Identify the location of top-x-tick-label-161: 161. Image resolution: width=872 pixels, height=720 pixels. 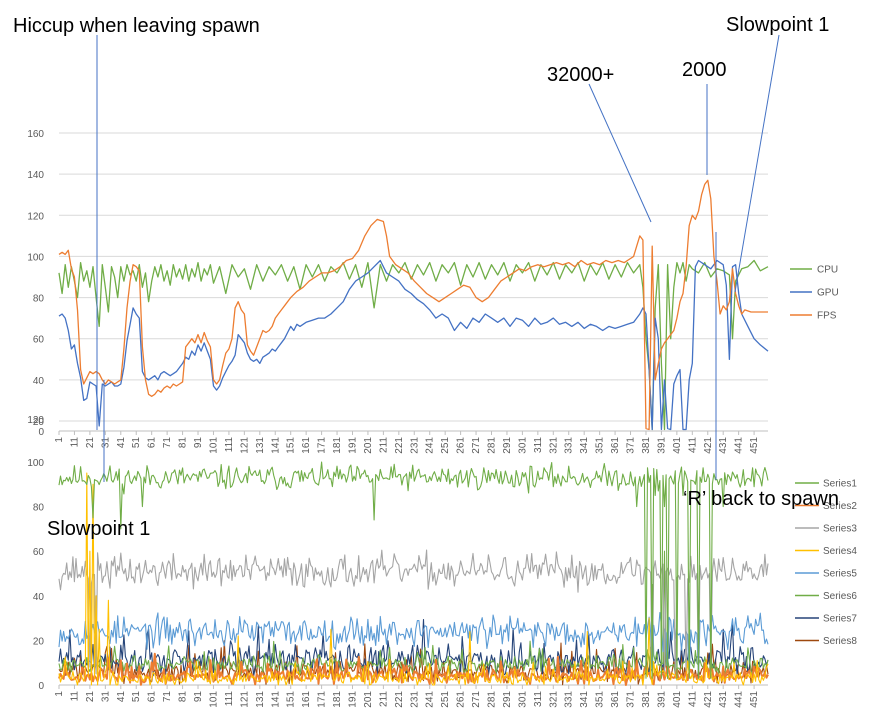
(306, 445).